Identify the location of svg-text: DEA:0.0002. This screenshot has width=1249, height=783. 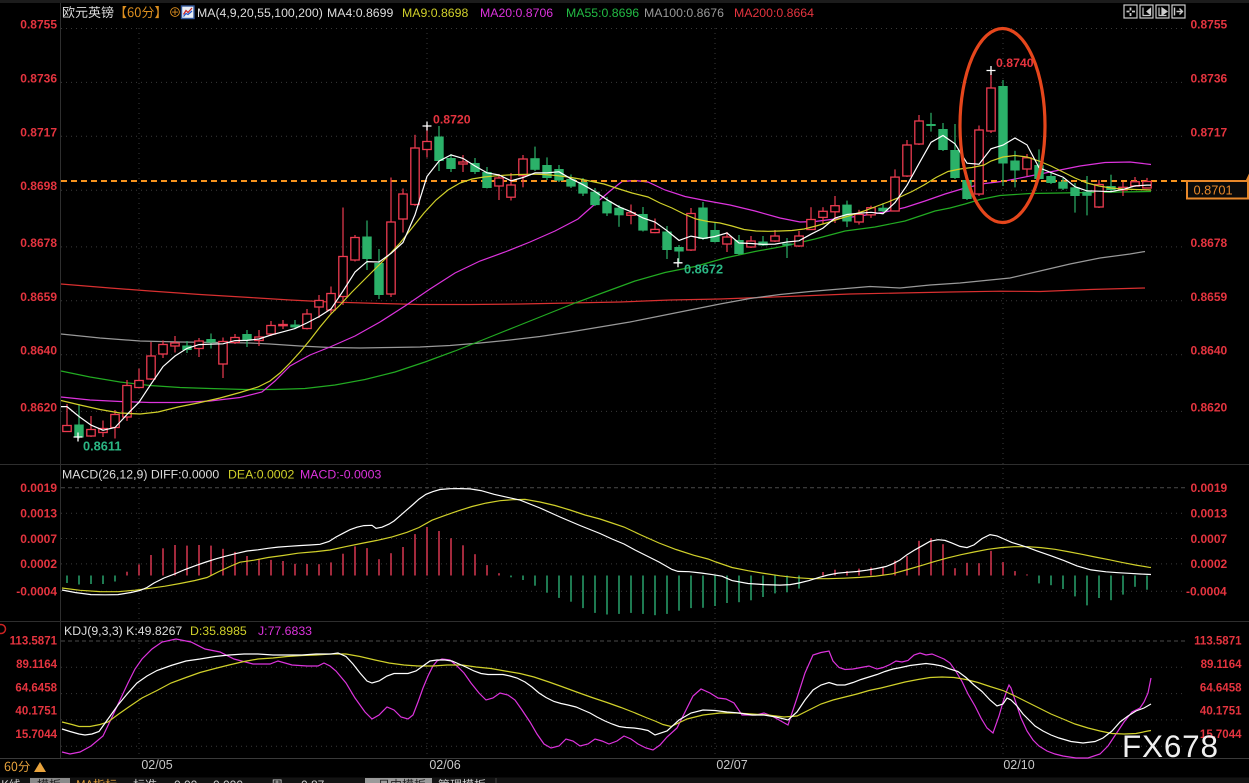
(261, 475).